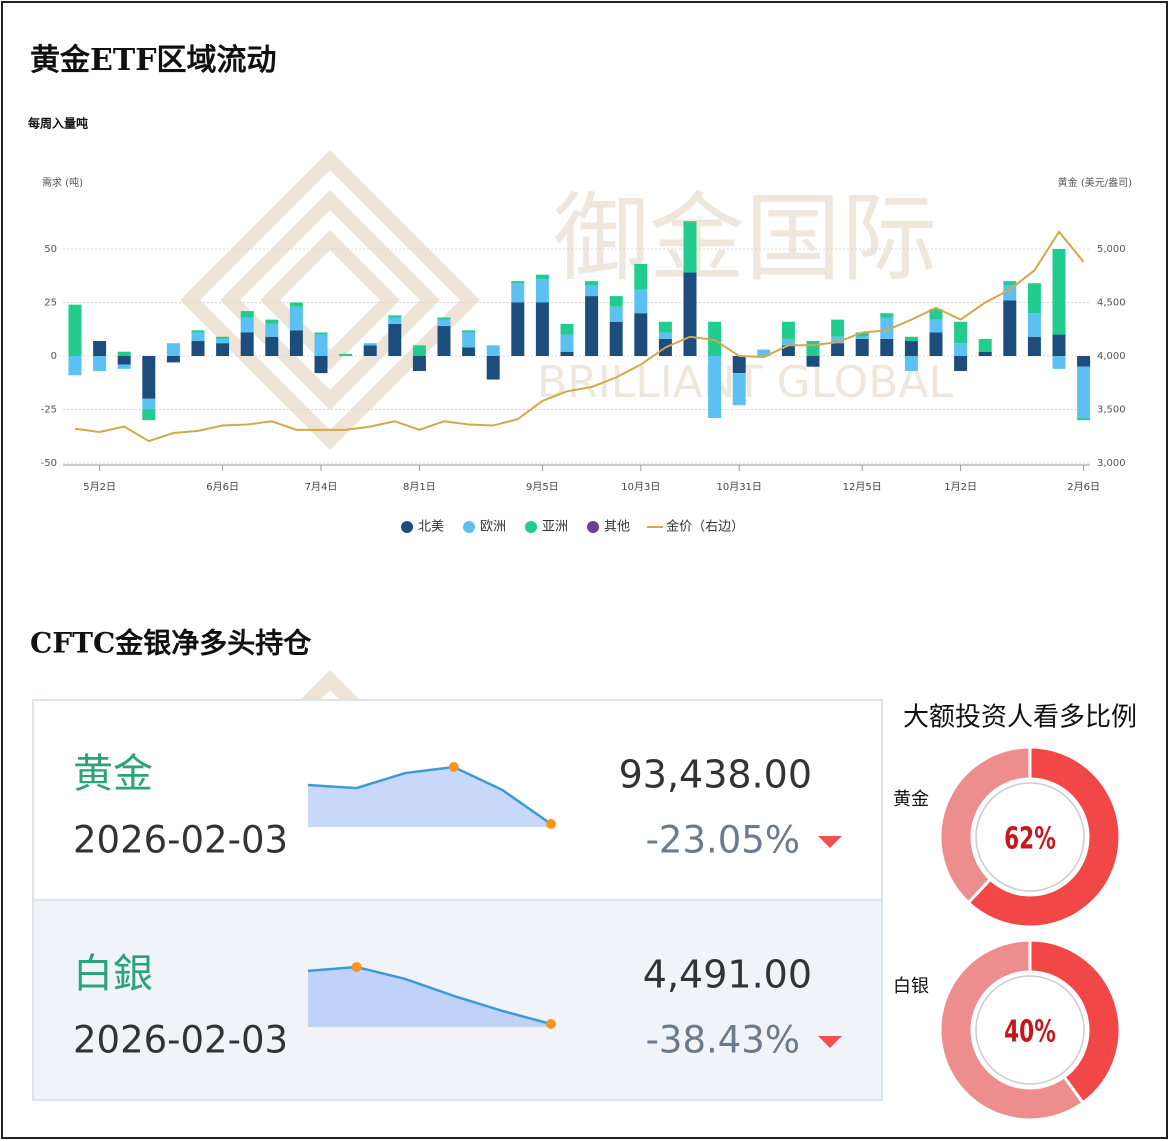  What do you see at coordinates (180, 1040) in the screenshot?
I see `report-date: 2026-02-03` at bounding box center [180, 1040].